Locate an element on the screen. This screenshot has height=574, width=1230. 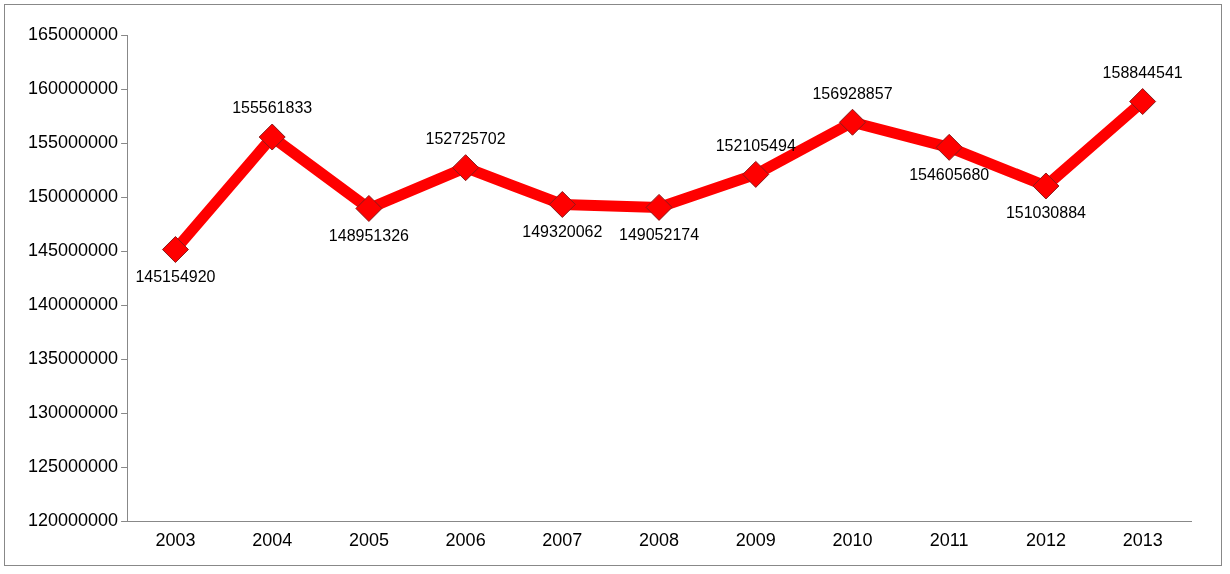
y-tick-label: 145000000 is located at coordinates (73, 250).